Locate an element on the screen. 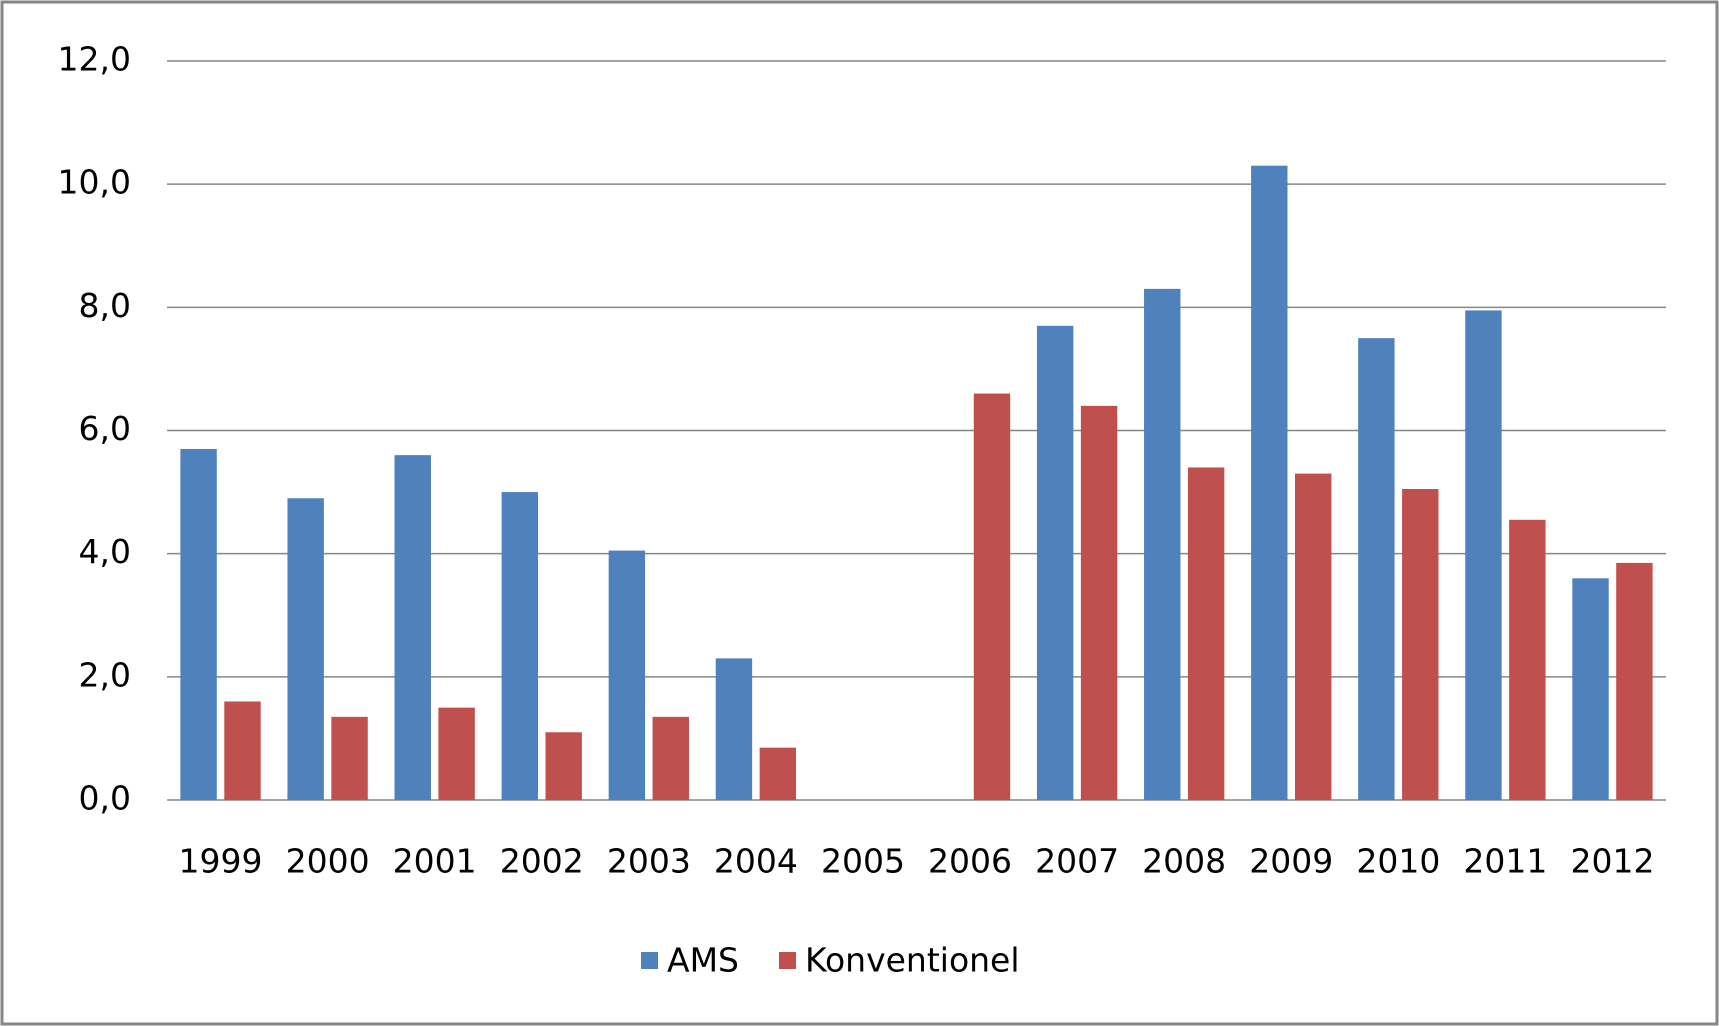 The image size is (1719, 1026). x-tick-label: 2010 is located at coordinates (1398, 861).